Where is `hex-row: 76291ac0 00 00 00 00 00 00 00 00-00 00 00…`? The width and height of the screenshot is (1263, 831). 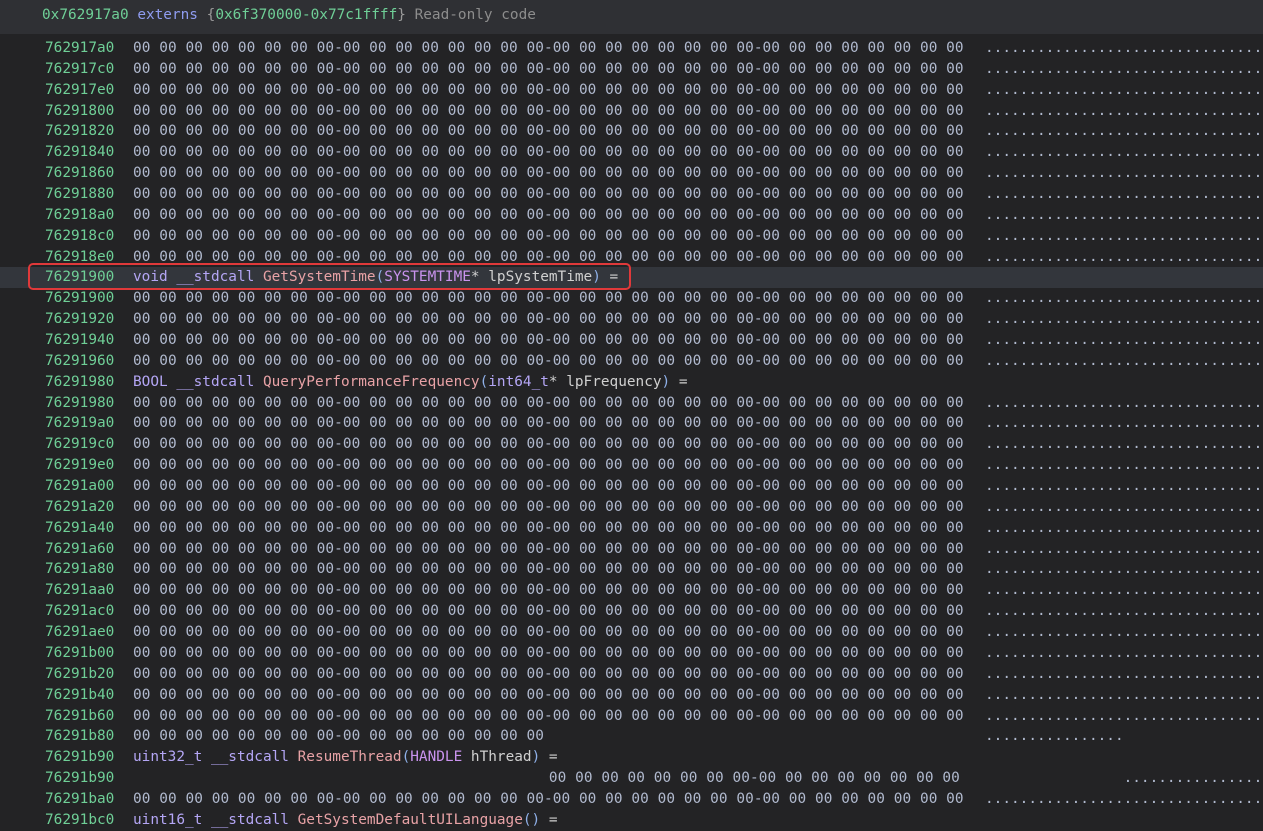
hex-row: 76291ac0 00 00 00 00 00 00 00 00-00 00 00… is located at coordinates (631, 611).